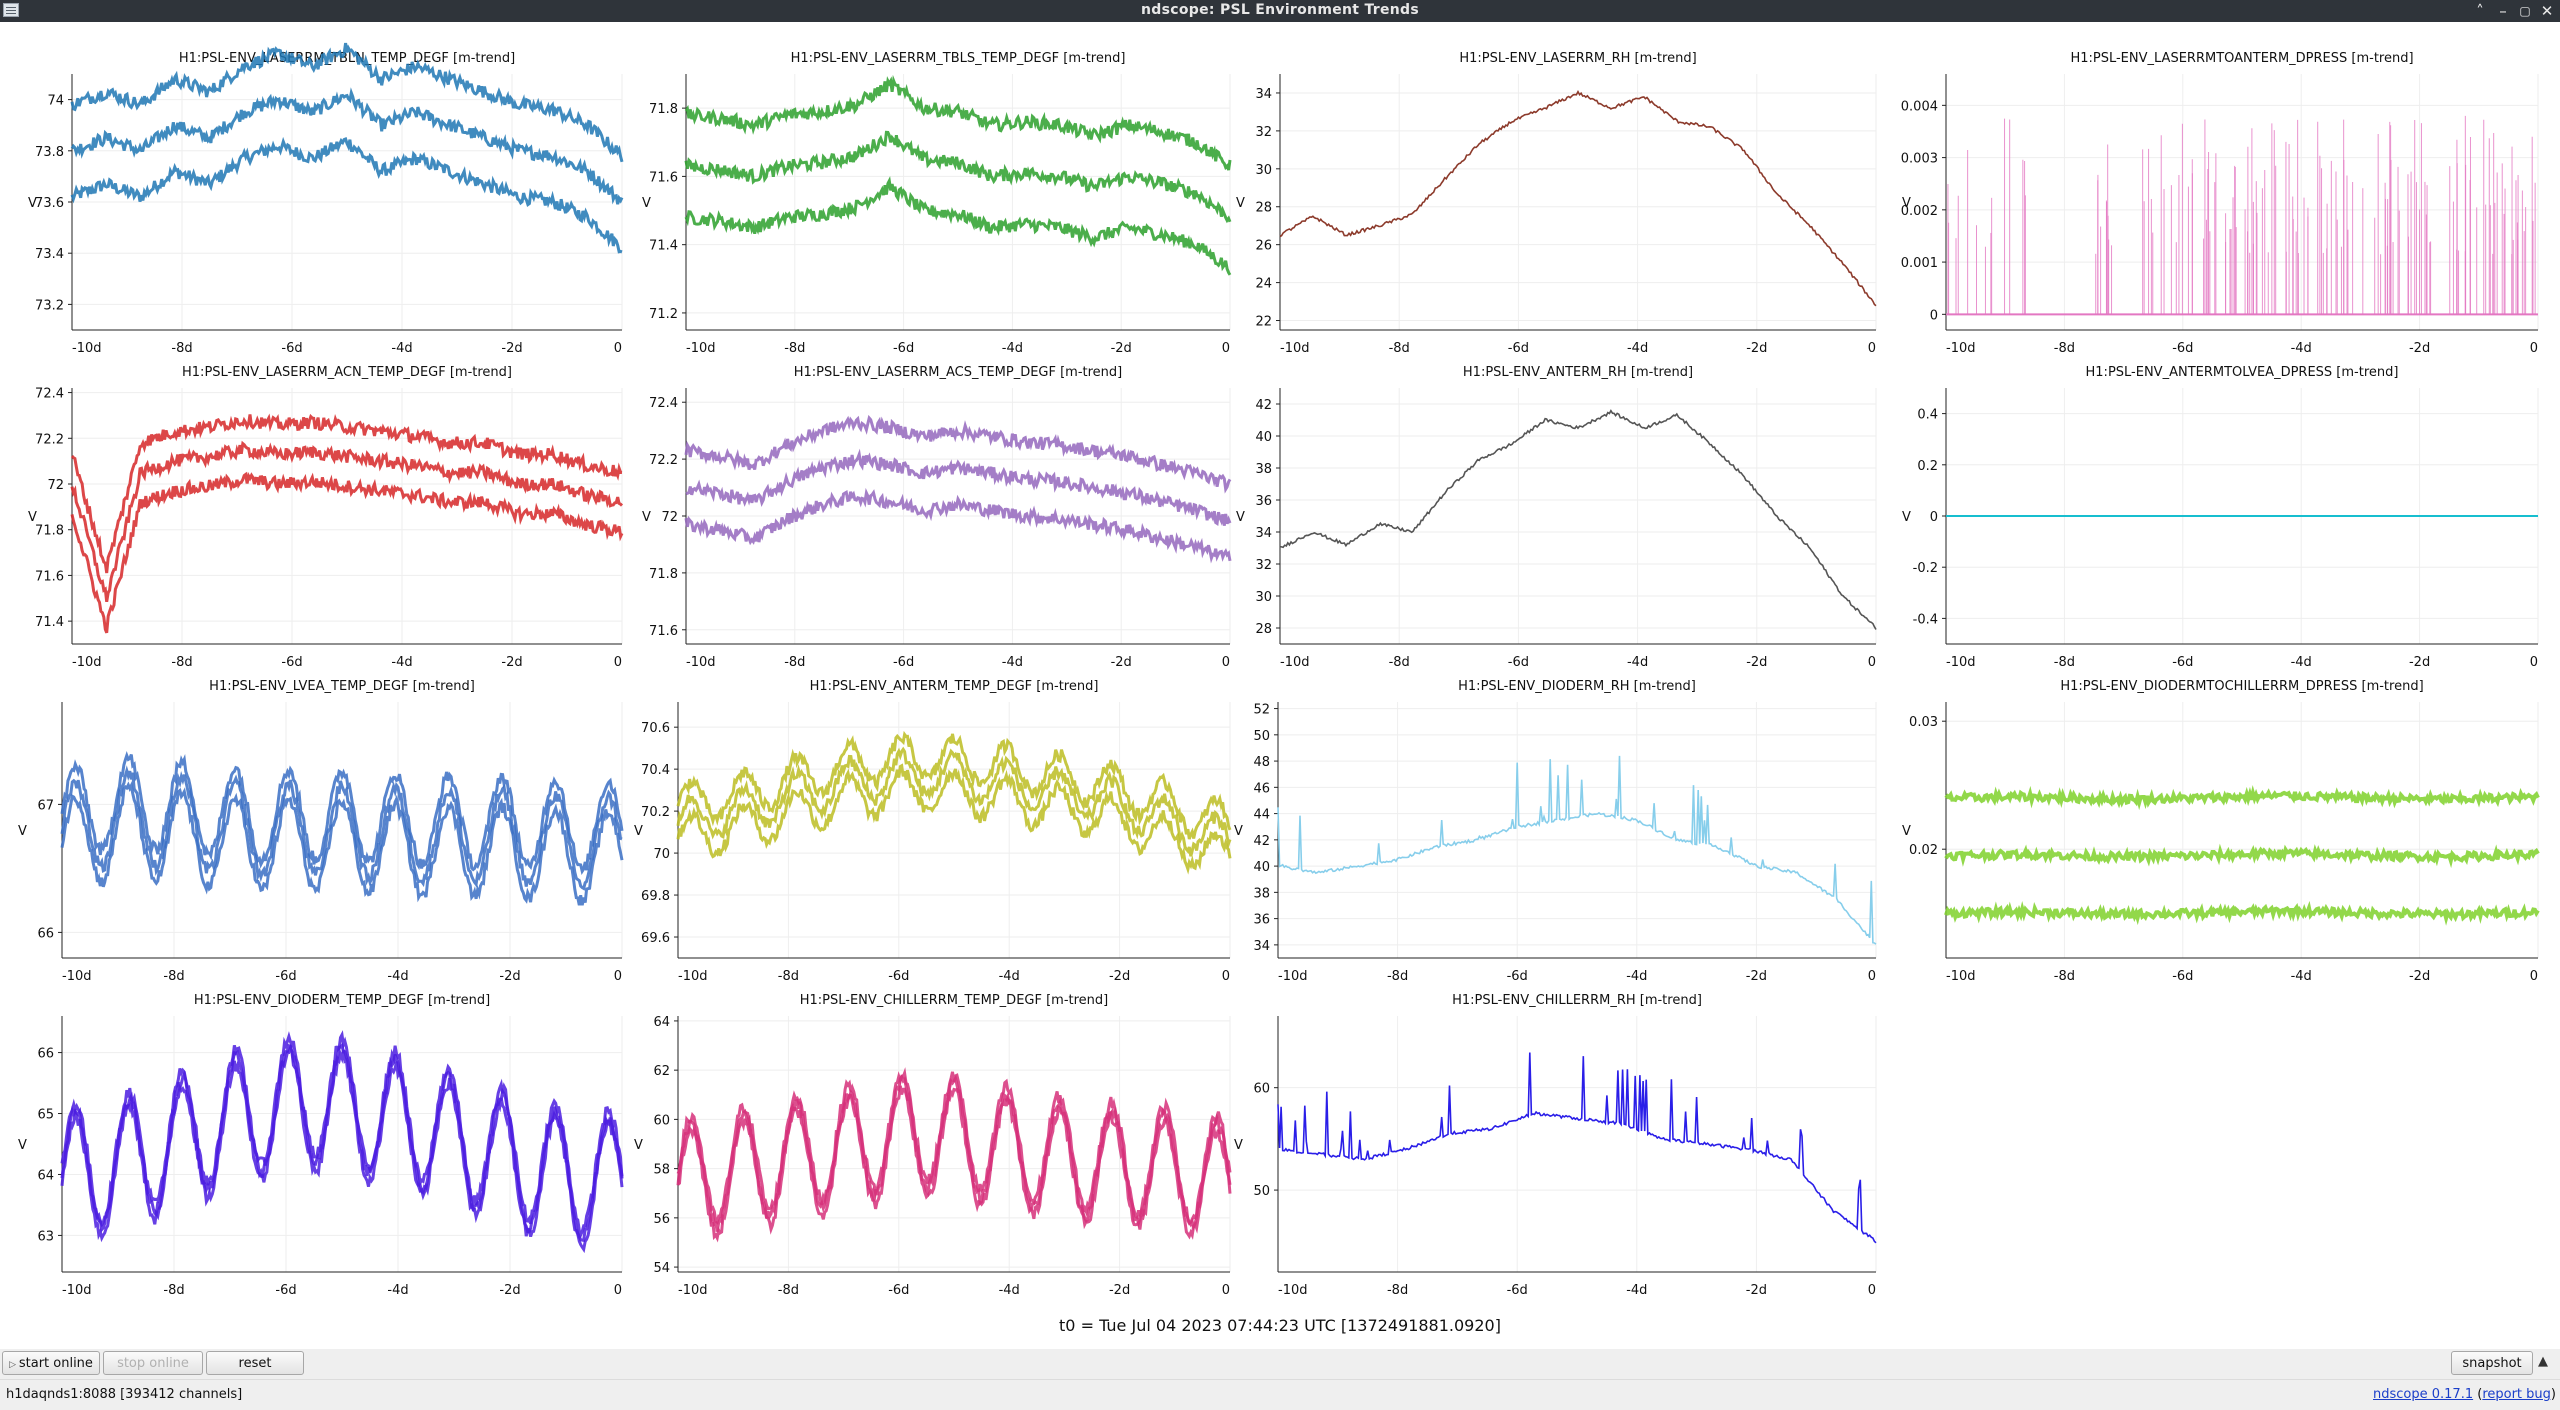 This screenshot has width=2560, height=1410. Describe the element at coordinates (49, 531) in the screenshot. I see `y-tick-label: 71.8` at that location.